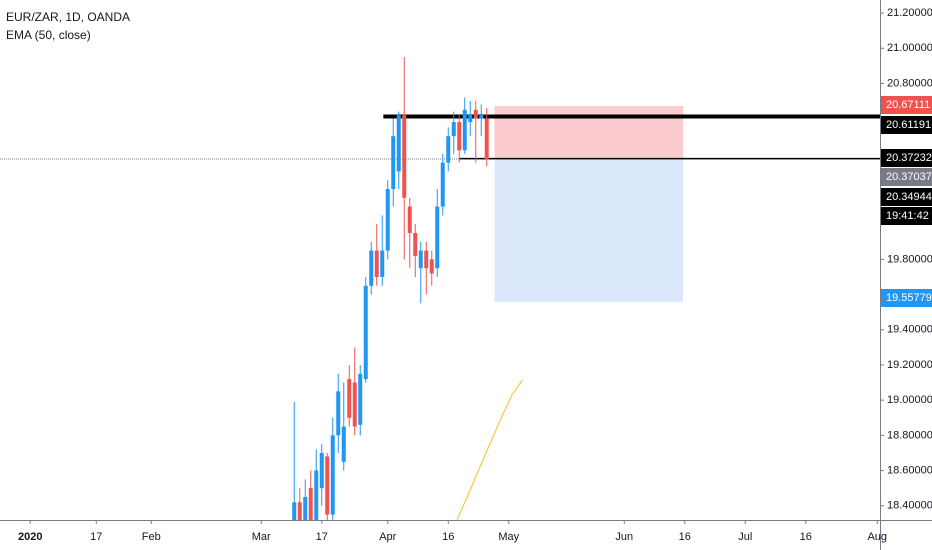 The height and width of the screenshot is (550, 932). What do you see at coordinates (909, 48) in the screenshot?
I see `y-tick-label: 21.00000` at bounding box center [909, 48].